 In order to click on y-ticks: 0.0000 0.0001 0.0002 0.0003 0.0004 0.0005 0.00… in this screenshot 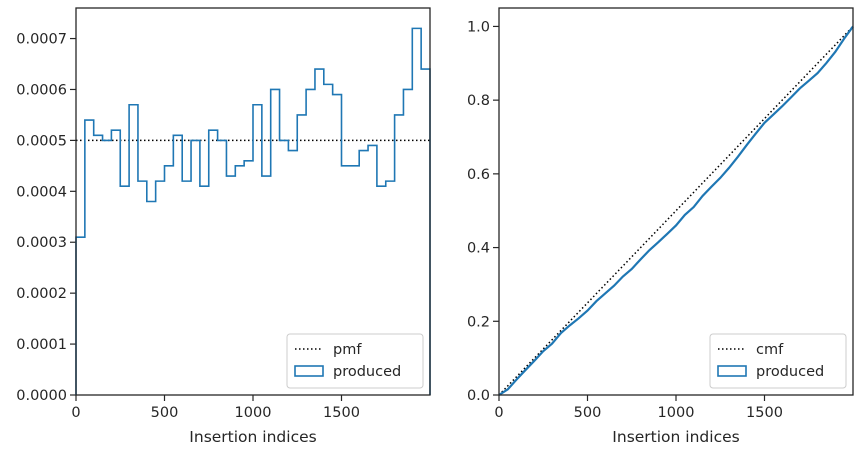, I will do `click(46, 218)`.